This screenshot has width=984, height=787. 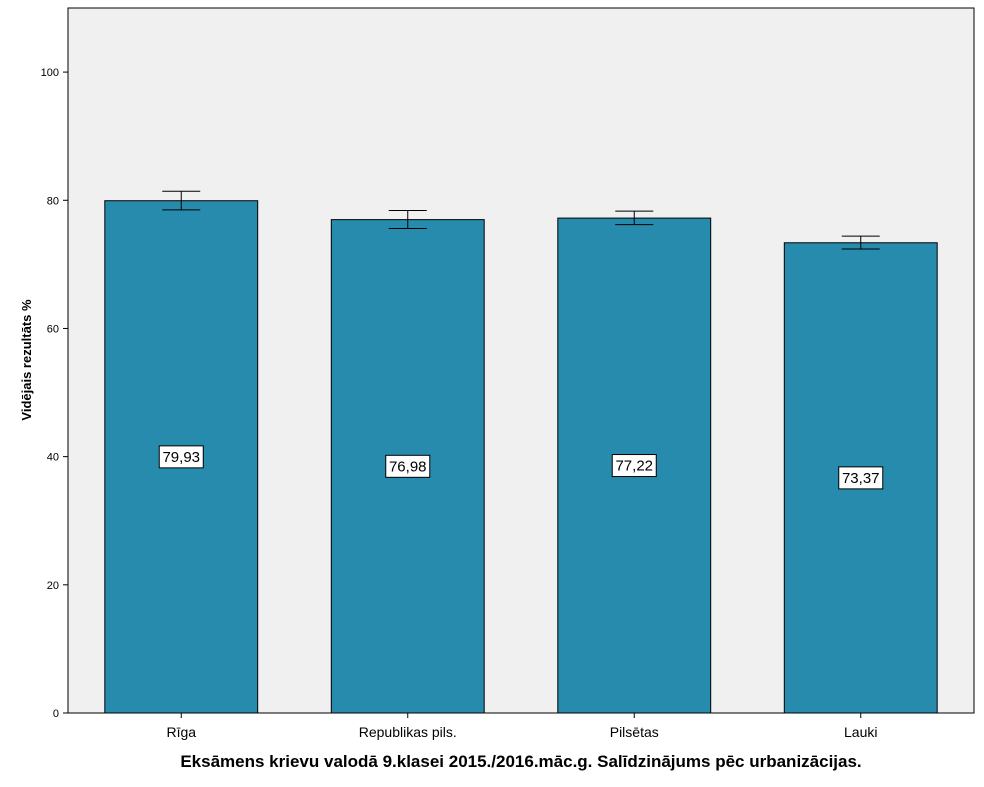 I want to click on data-label: 77,22, so click(x=634, y=466).